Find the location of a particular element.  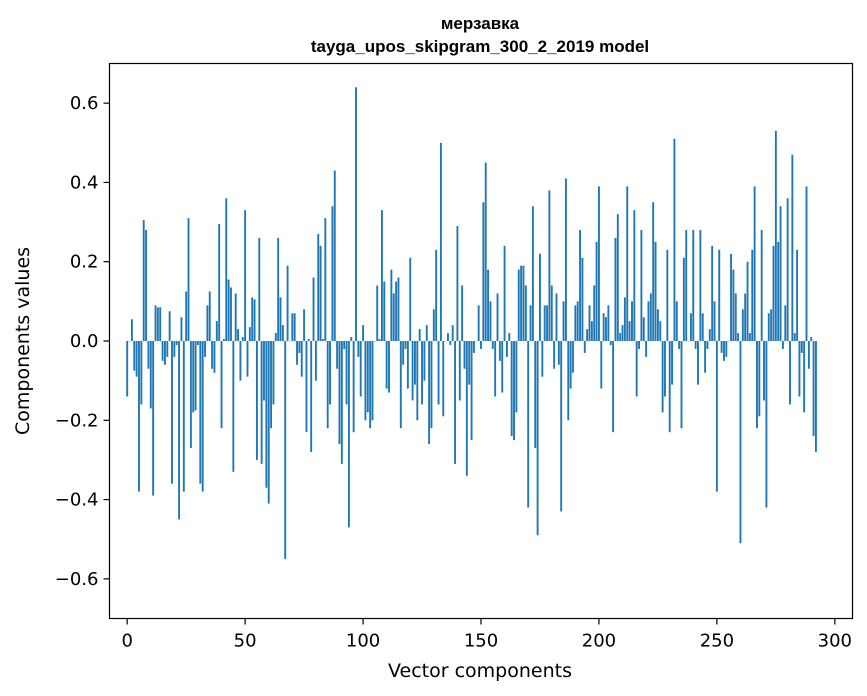

x-tick-label: 250 is located at coordinates (717, 641).